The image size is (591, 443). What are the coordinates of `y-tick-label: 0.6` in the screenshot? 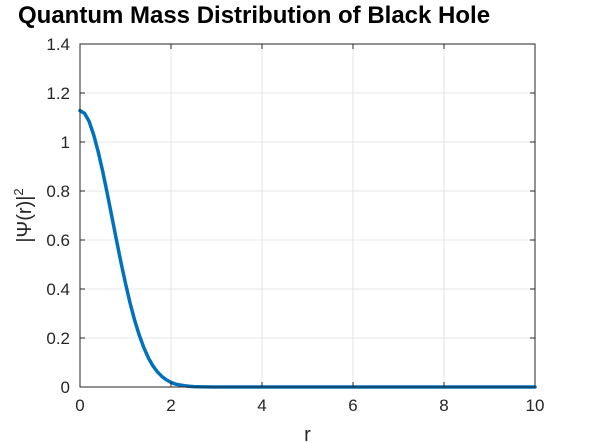 It's located at (58, 240).